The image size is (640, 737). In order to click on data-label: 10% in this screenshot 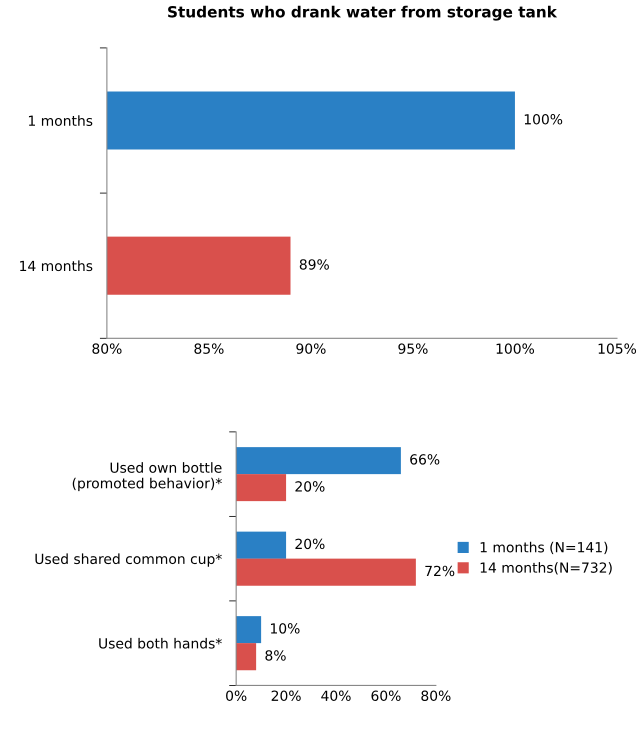, I will do `click(285, 628)`.